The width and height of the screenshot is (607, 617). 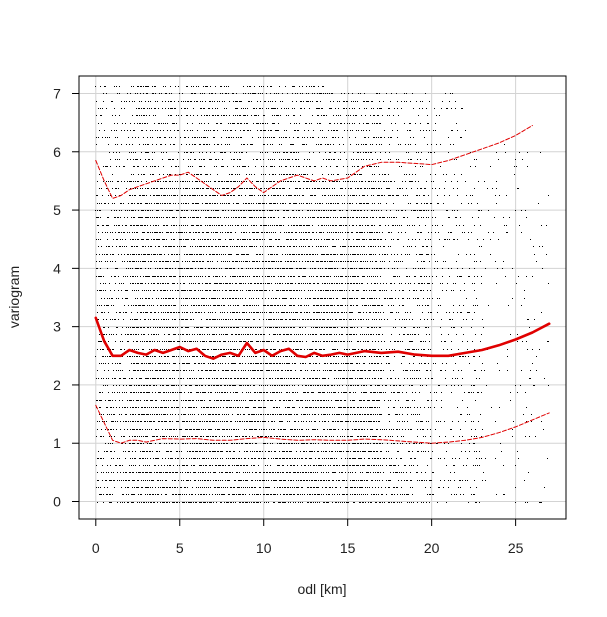 I want to click on x-tick-label-2: 10, so click(x=264, y=548).